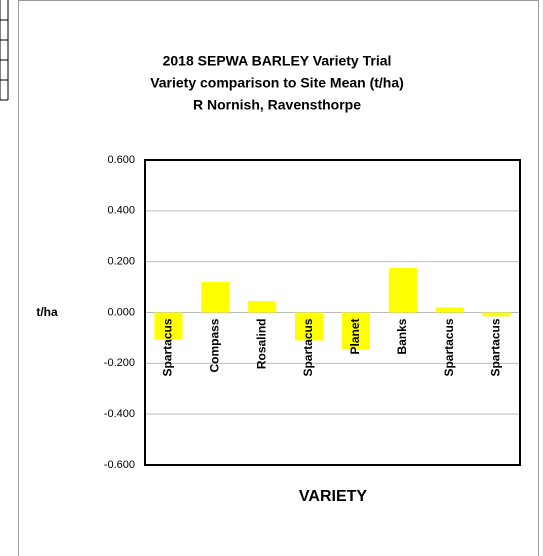  Describe the element at coordinates (121, 160) in the screenshot. I see `y-tick-label: 0.600` at that location.